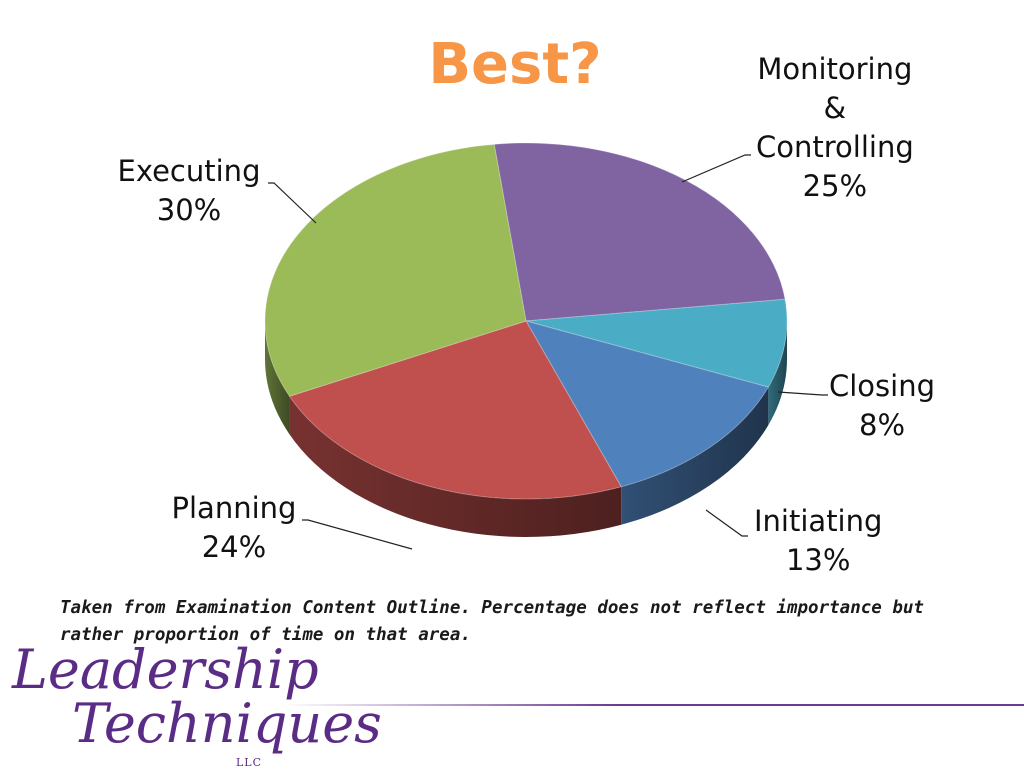 The width and height of the screenshot is (1024, 769). I want to click on slice-percent-text: 25%, so click(835, 186).